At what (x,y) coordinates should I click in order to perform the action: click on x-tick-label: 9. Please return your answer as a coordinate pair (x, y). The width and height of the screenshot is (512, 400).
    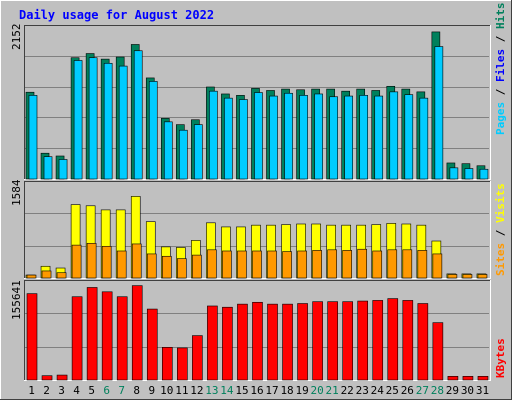
    Looking at the image, I should click on (151, 390).